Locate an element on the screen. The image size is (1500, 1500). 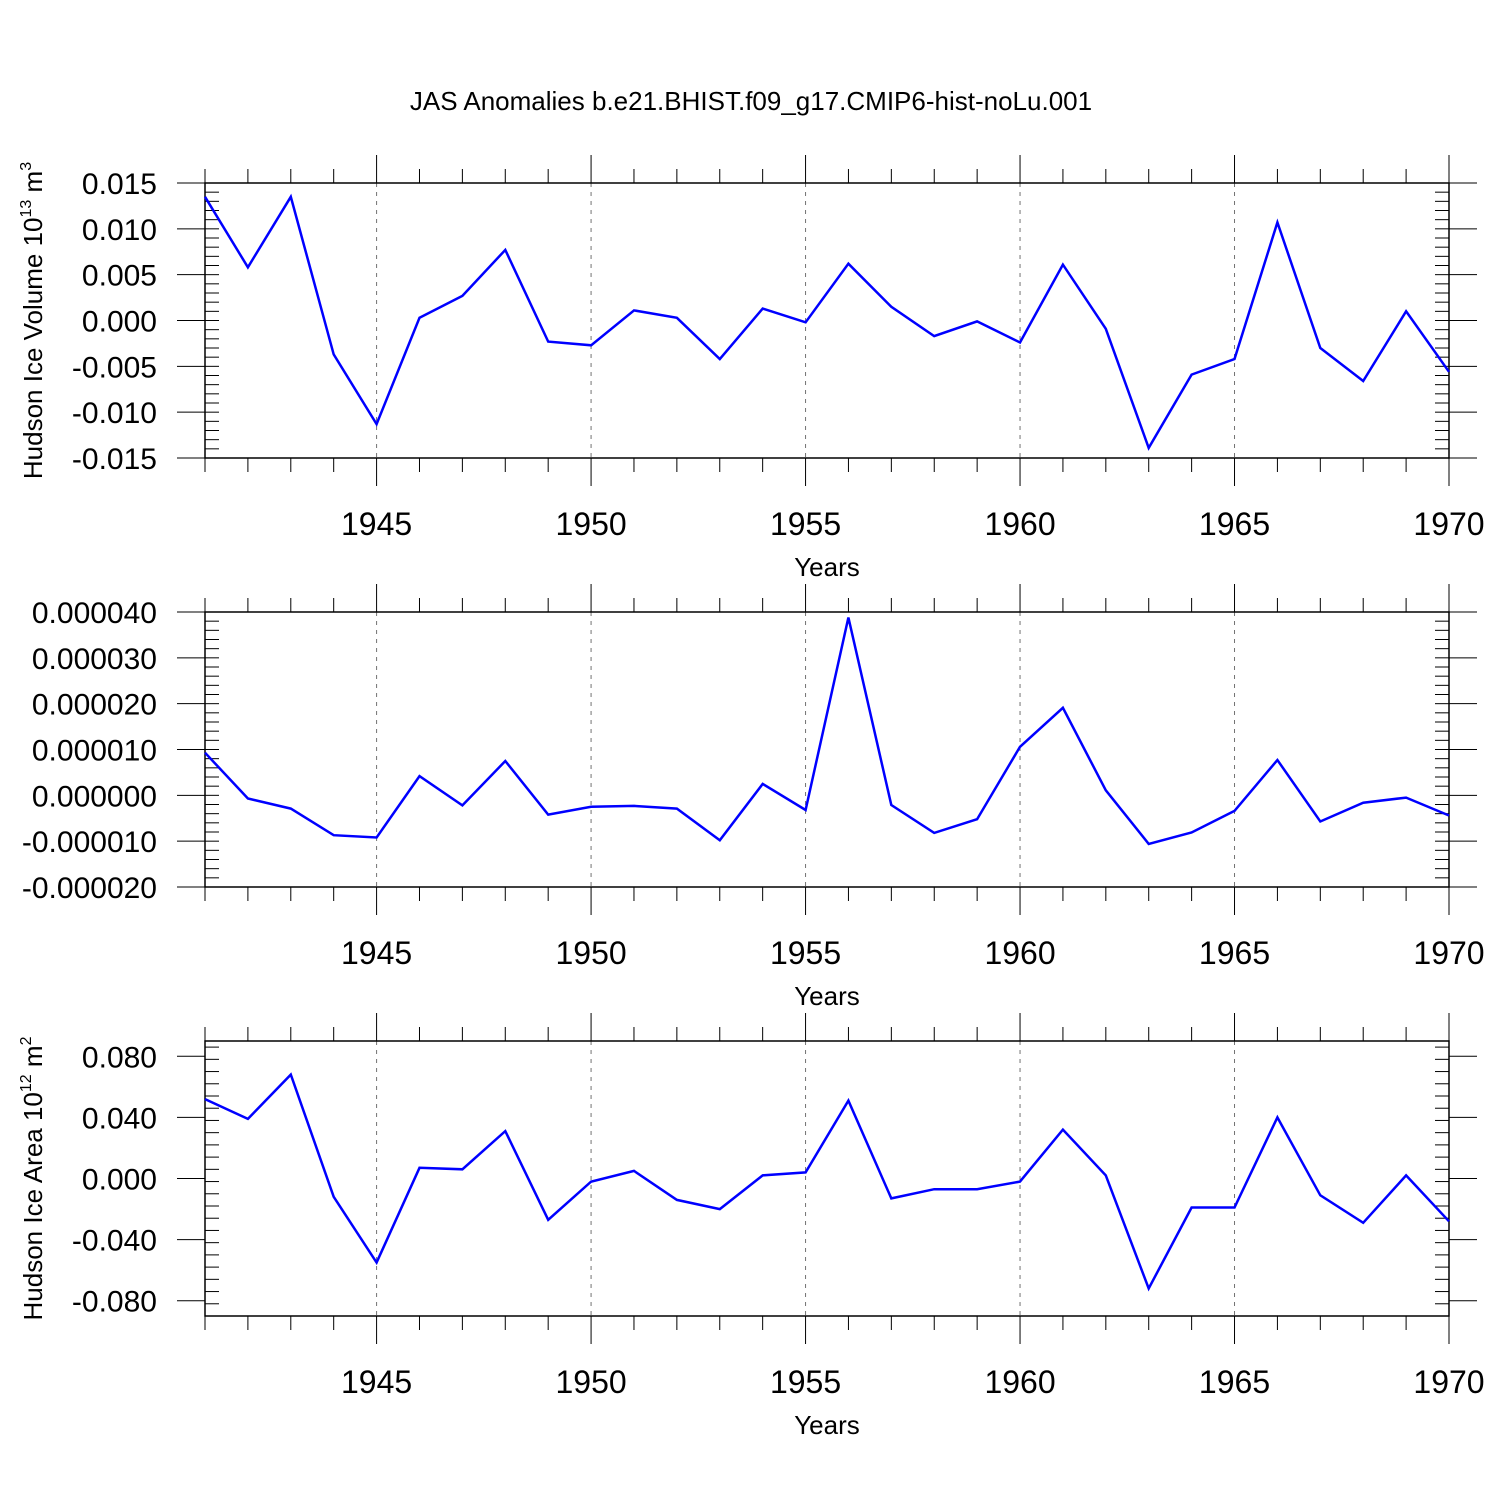
y-axis-label: Hudson Ice Volume 1013 m3 is located at coordinates (33, 320).